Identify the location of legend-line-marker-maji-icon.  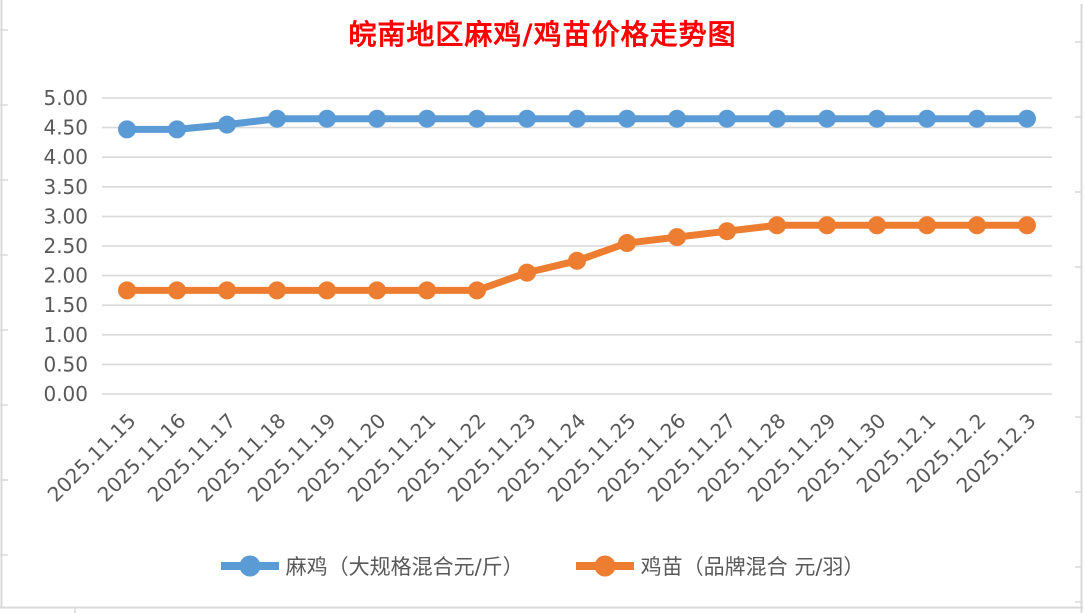
(249, 566).